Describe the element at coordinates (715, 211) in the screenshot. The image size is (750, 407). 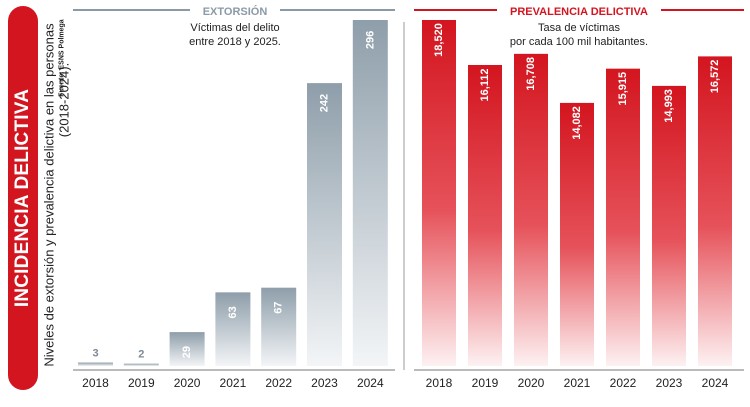
I see `prevalencia-bar-2024` at that location.